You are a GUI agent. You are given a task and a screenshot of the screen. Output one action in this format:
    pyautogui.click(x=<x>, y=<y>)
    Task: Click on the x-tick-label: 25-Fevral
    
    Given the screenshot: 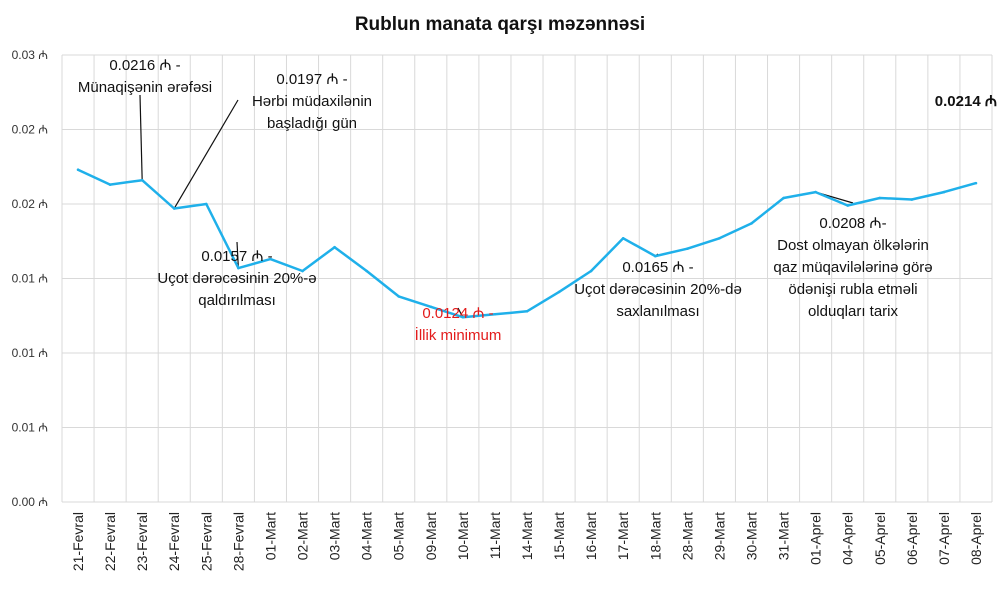 What is the action you would take?
    pyautogui.click(x=206, y=541)
    